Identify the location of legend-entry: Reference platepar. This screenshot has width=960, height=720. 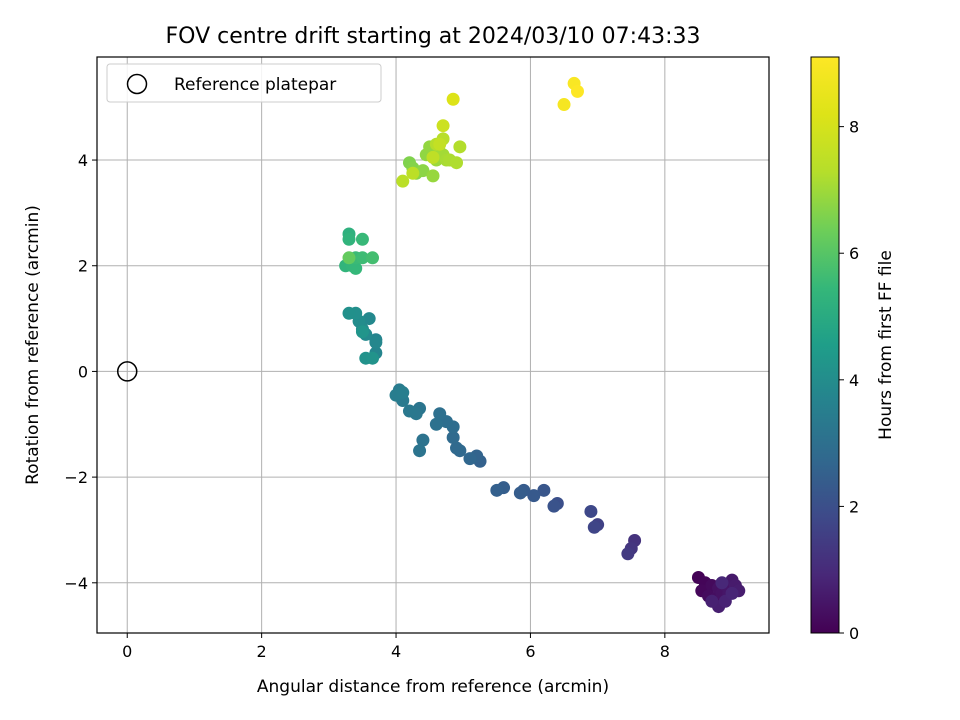
(255, 85).